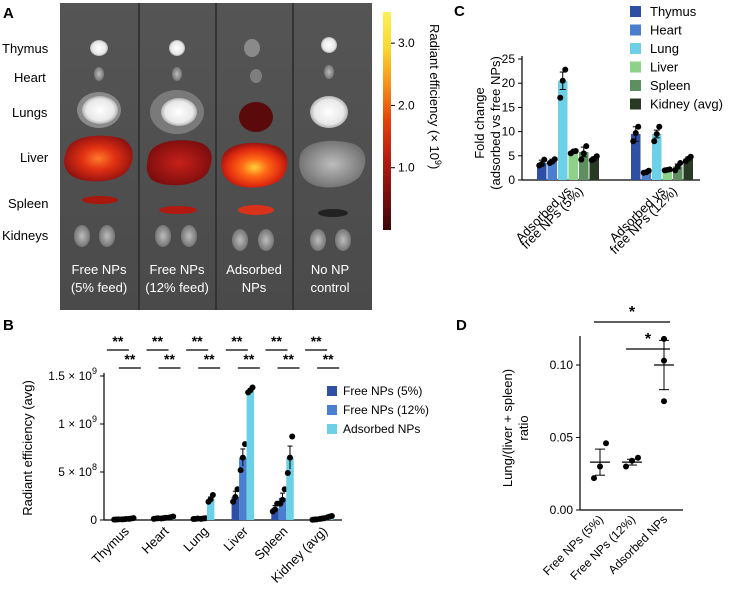  Describe the element at coordinates (434, 92) in the screenshot. I see `colorbar-label-text: Radiant efficiency (× 10` at that location.